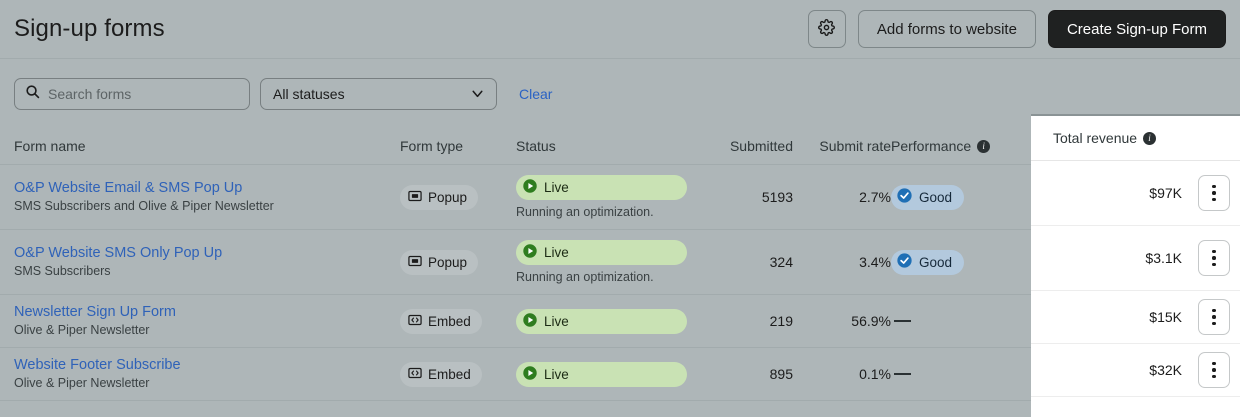 The width and height of the screenshot is (1240, 417). What do you see at coordinates (536, 146) in the screenshot?
I see `column-header-status: Status` at bounding box center [536, 146].